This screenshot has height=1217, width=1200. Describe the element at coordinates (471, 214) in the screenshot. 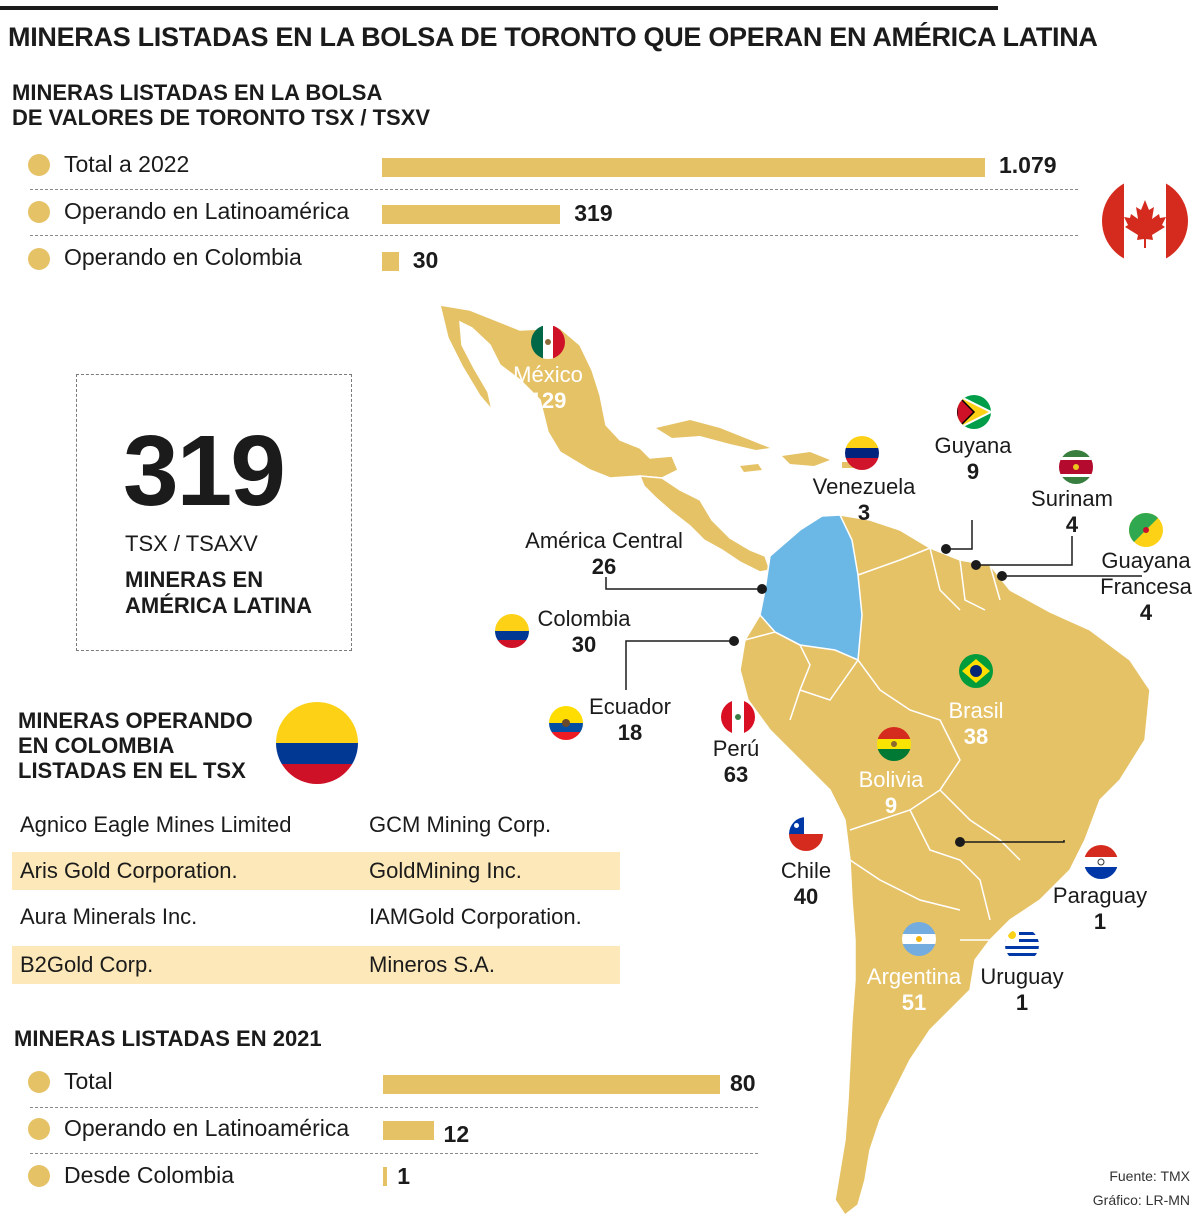

I see `bar-latam` at that location.